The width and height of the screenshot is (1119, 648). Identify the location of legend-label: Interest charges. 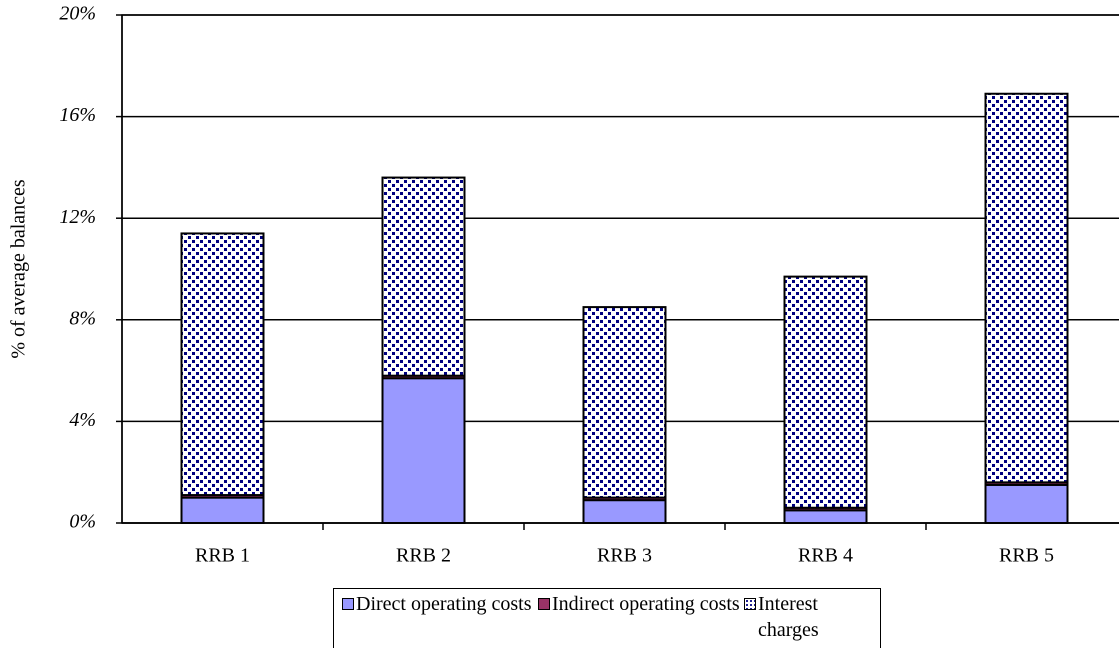
(788, 617).